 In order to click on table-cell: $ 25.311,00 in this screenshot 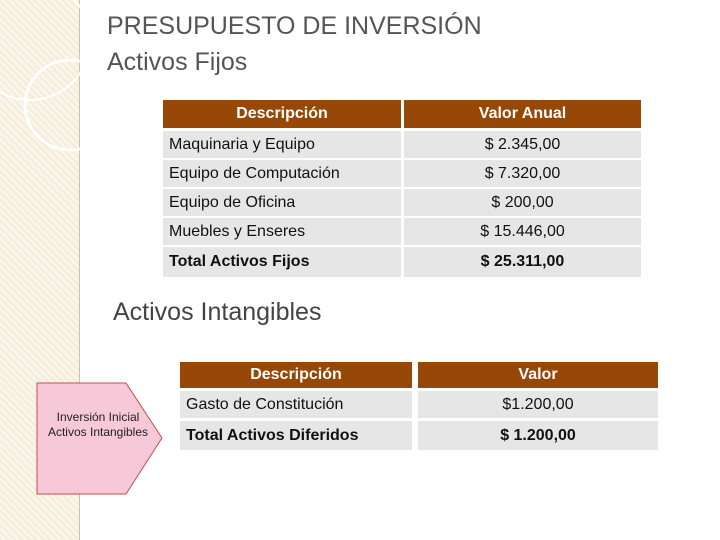, I will do `click(522, 262)`.